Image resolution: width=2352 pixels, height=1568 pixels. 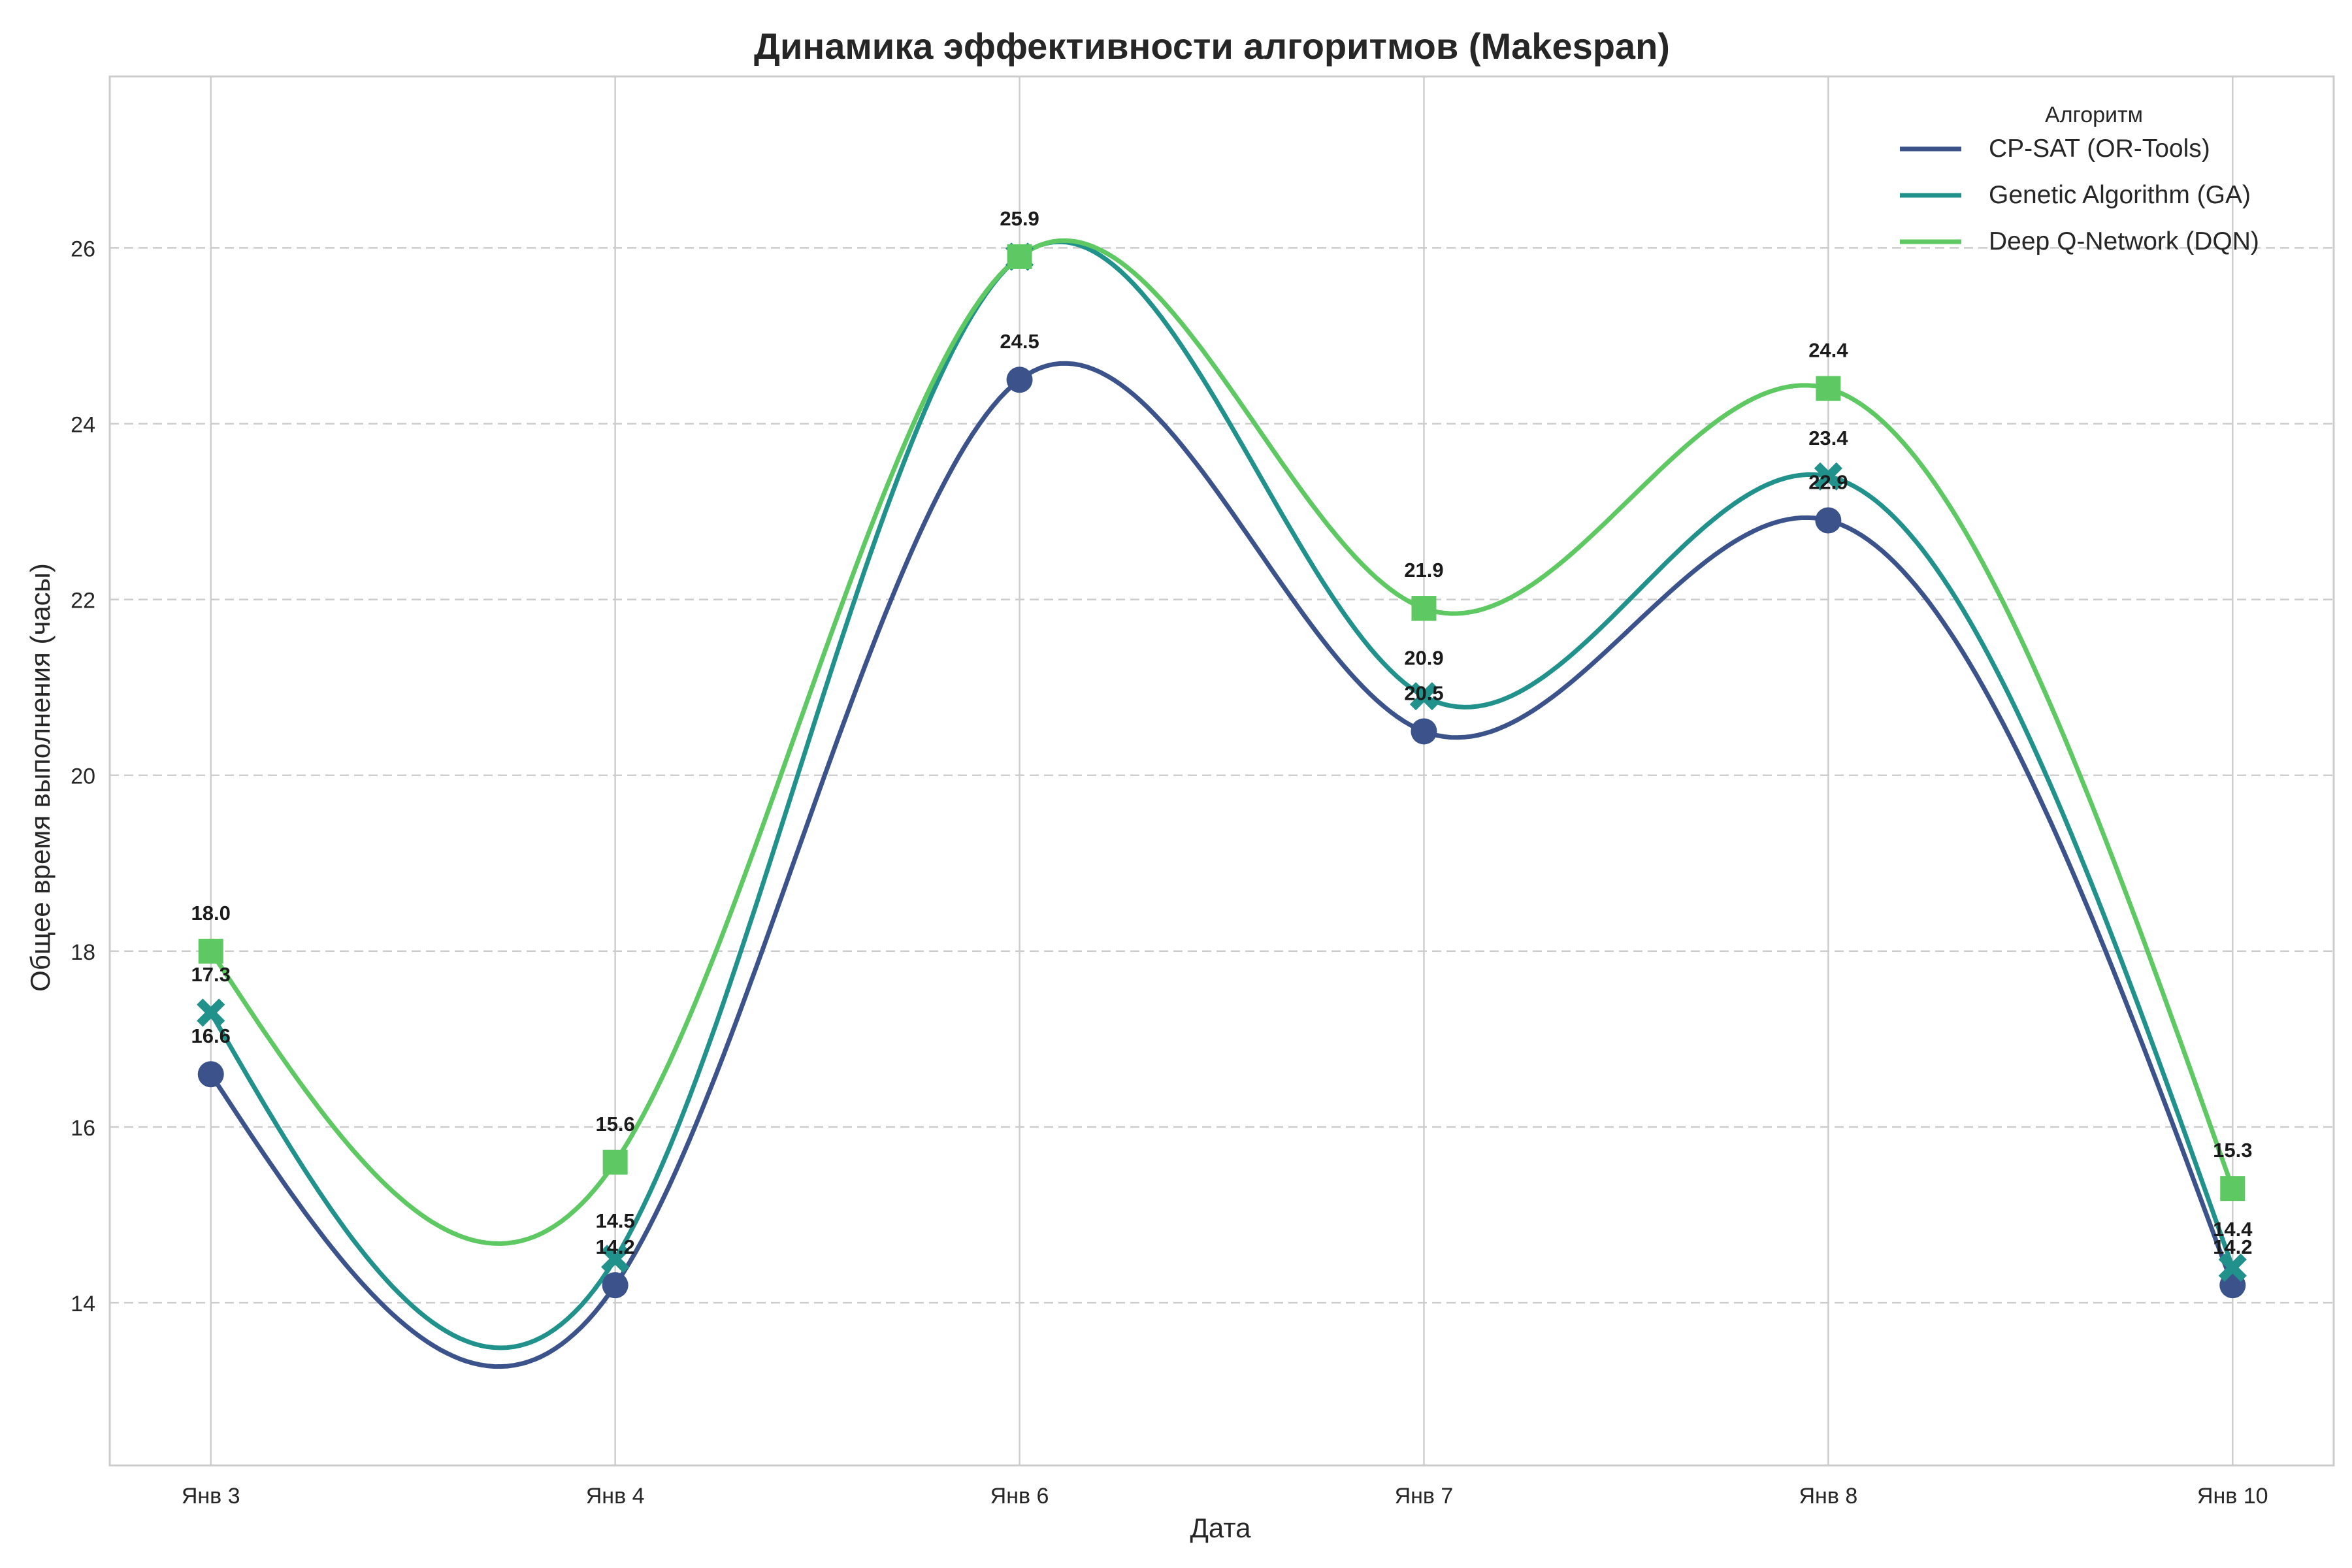 I want to click on data-label: 23.4, so click(x=1828, y=438).